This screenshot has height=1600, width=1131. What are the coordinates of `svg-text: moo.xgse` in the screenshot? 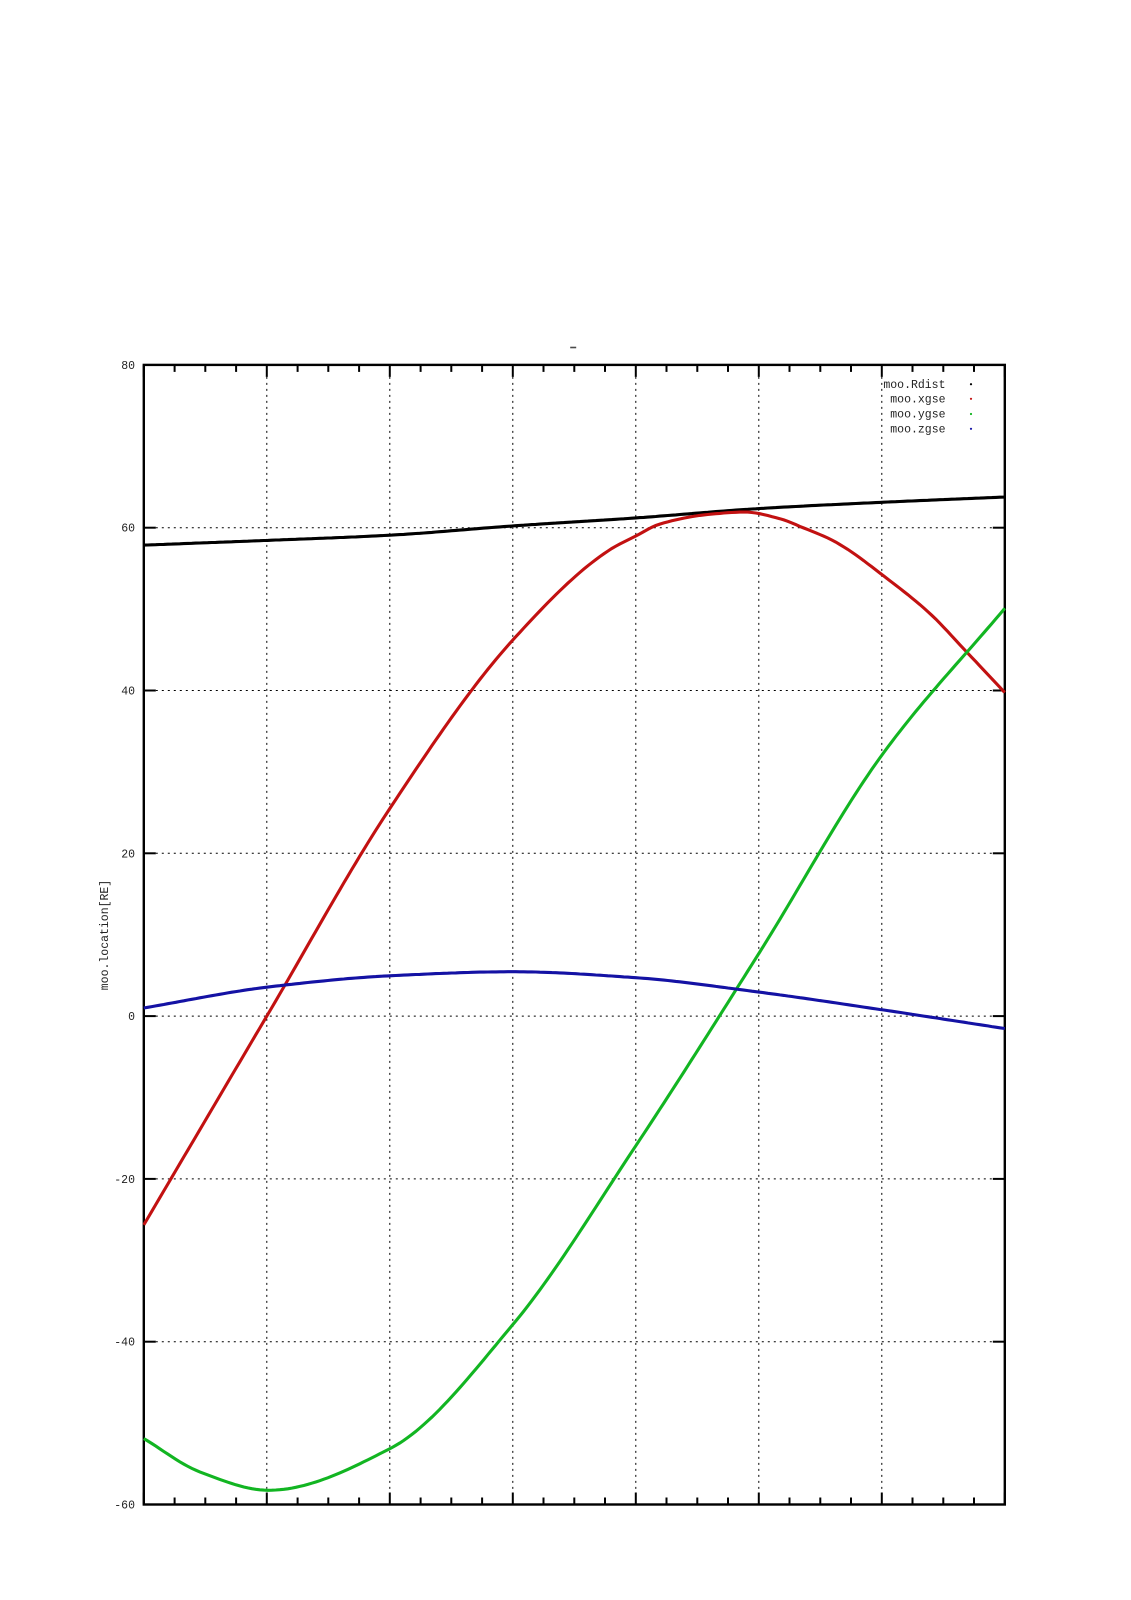 It's located at (917, 399).